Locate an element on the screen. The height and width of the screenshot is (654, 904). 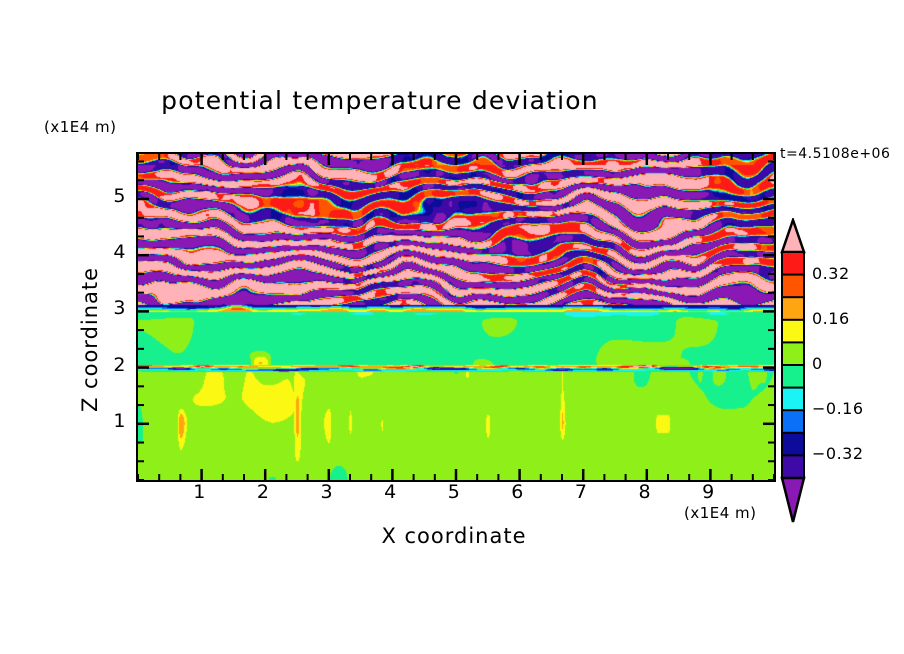
x-tick-label: 4 is located at coordinates (390, 492).